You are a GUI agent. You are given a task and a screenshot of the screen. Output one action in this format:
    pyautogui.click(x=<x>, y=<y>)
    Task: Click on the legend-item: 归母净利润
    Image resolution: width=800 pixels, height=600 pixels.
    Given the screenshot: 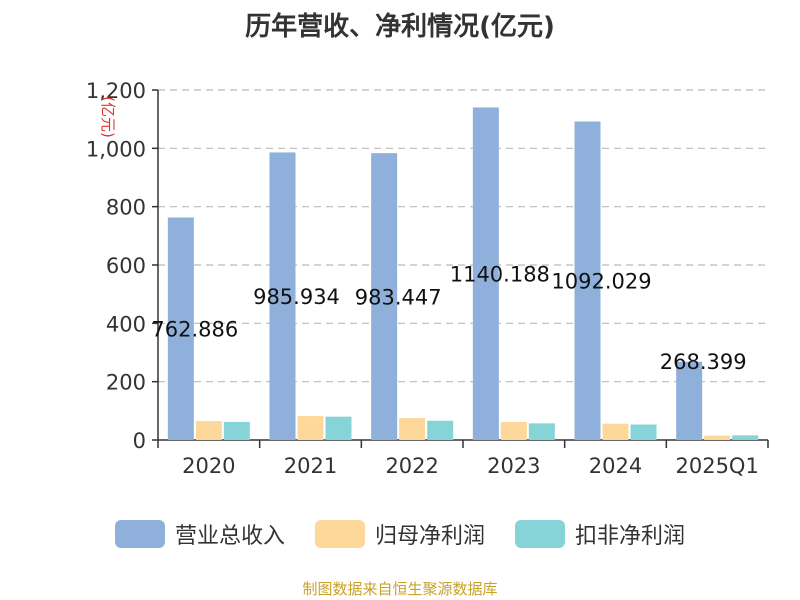 What is the action you would take?
    pyautogui.click(x=399, y=534)
    